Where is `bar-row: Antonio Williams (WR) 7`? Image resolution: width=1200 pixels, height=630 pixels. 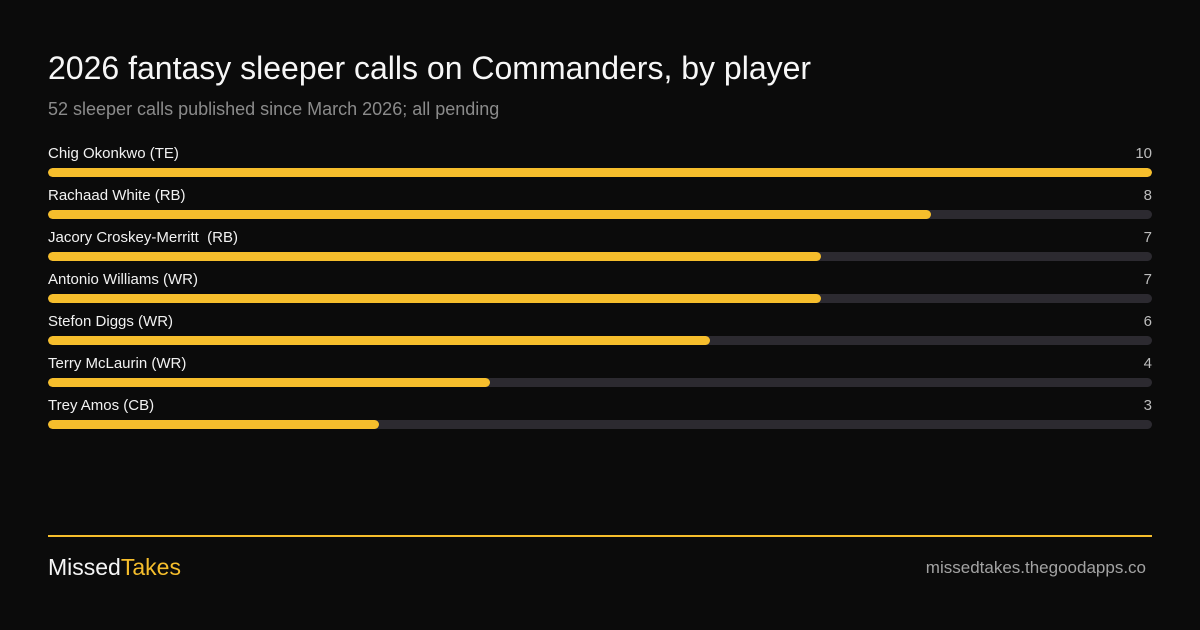
bar-row: Antonio Williams (WR) 7 is located at coordinates (600, 290).